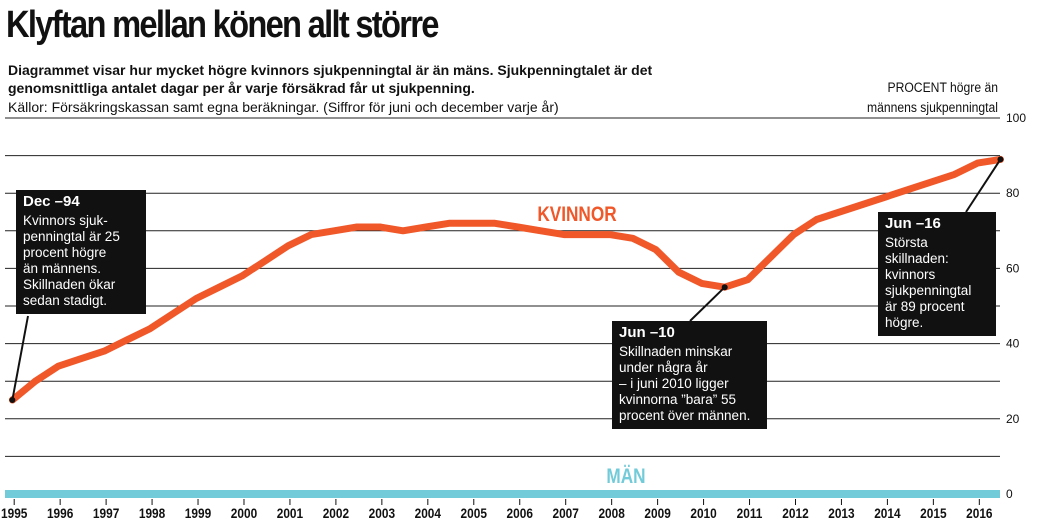  What do you see at coordinates (198, 513) in the screenshot?
I see `x-tick-label-1999: 1999` at bounding box center [198, 513].